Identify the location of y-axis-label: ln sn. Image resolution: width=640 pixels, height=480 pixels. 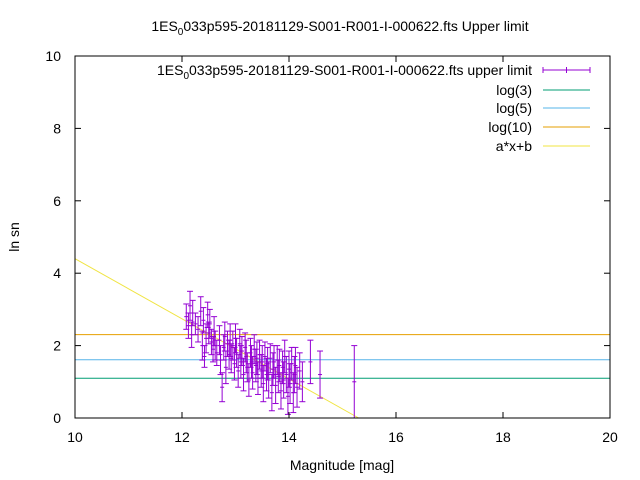
(14, 237).